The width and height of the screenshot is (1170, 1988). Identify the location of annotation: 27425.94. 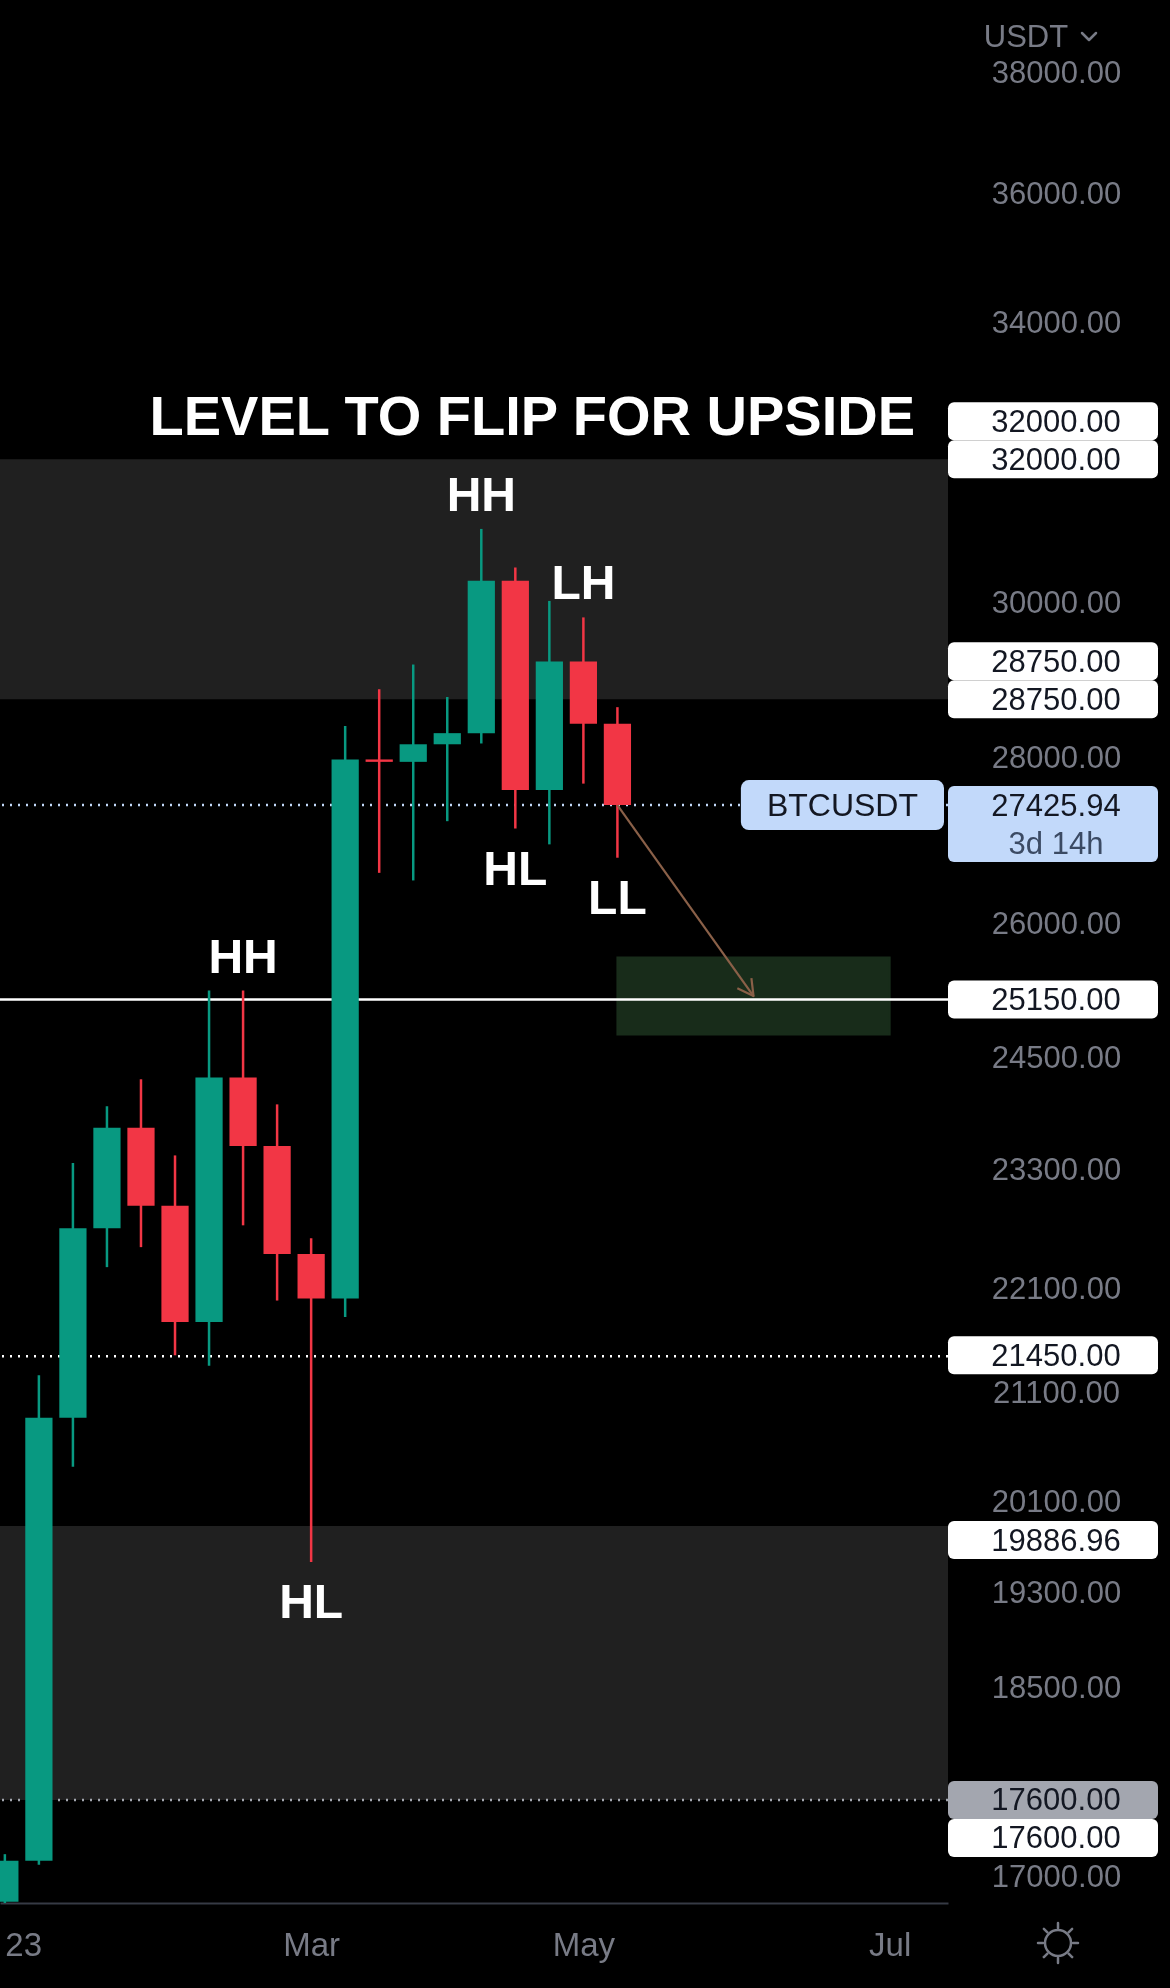
(1056, 805).